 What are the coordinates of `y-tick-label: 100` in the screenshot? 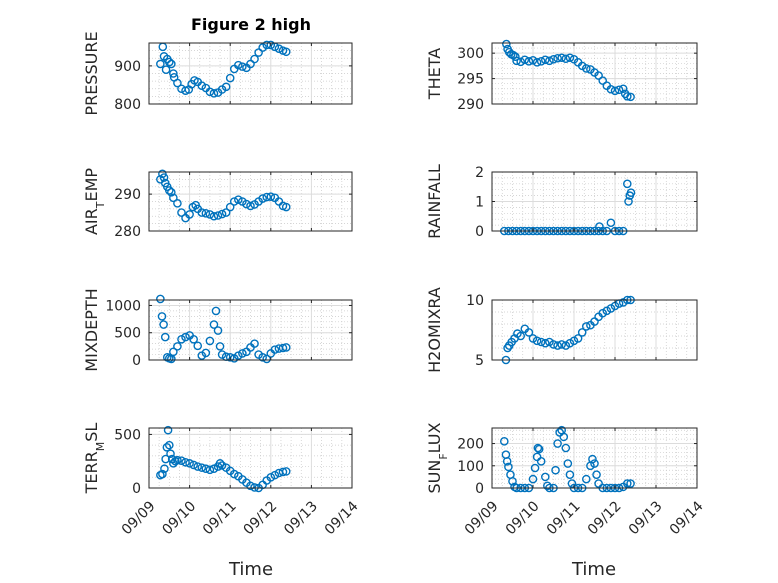 It's located at (470, 467).